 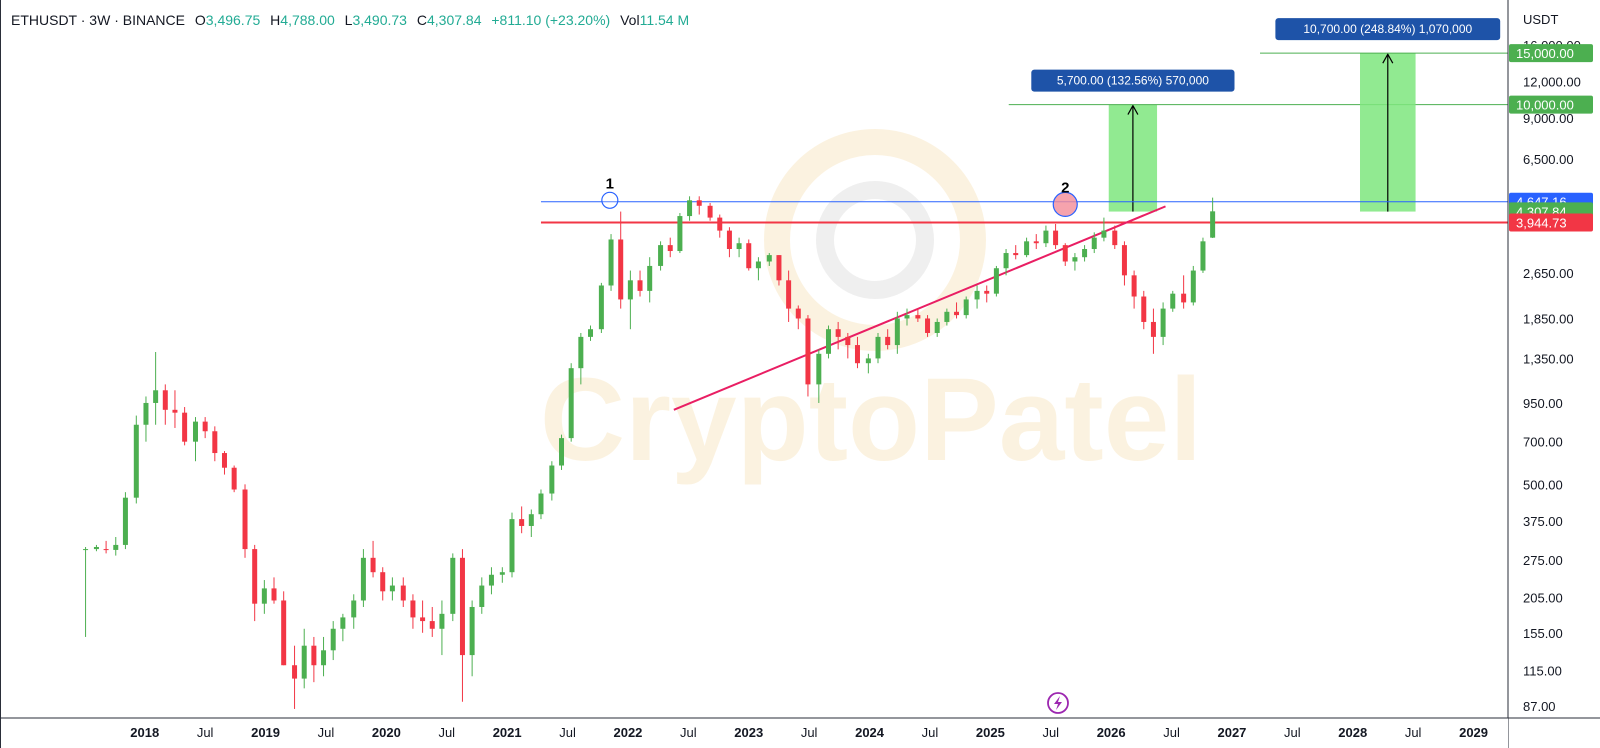 I want to click on y-tick-label: 1,350.00, so click(x=1548, y=358).